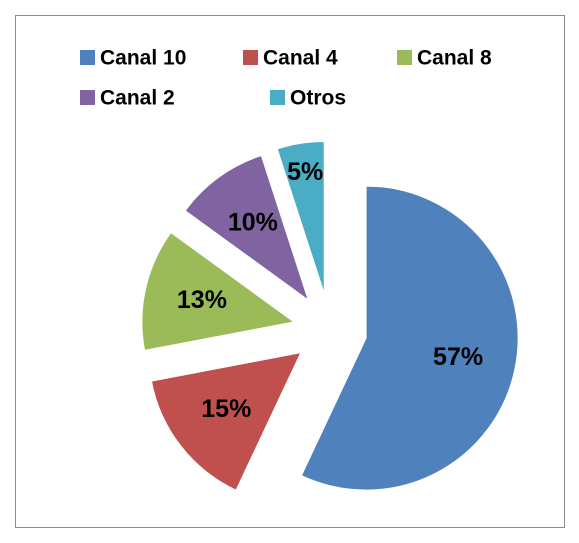 This screenshot has width=579, height=543. What do you see at coordinates (458, 357) in the screenshot?
I see `data-label: 57%` at bounding box center [458, 357].